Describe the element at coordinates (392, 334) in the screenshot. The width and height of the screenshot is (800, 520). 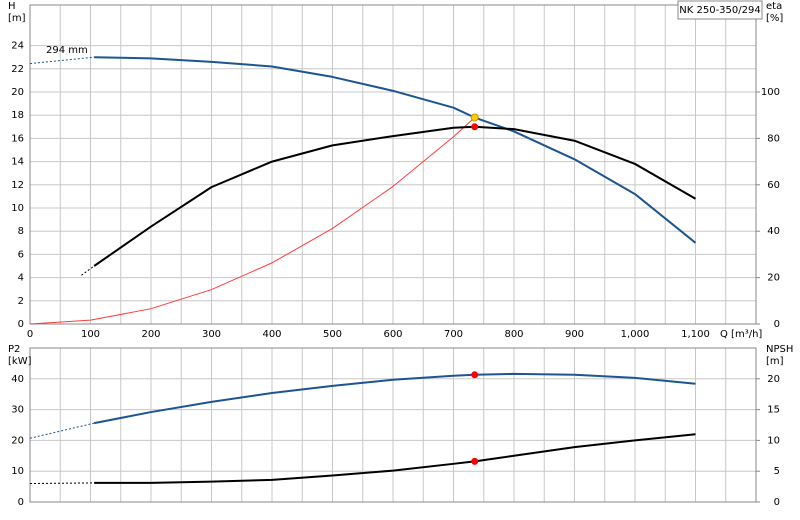
I see `x-tick-label: 600` at that location.